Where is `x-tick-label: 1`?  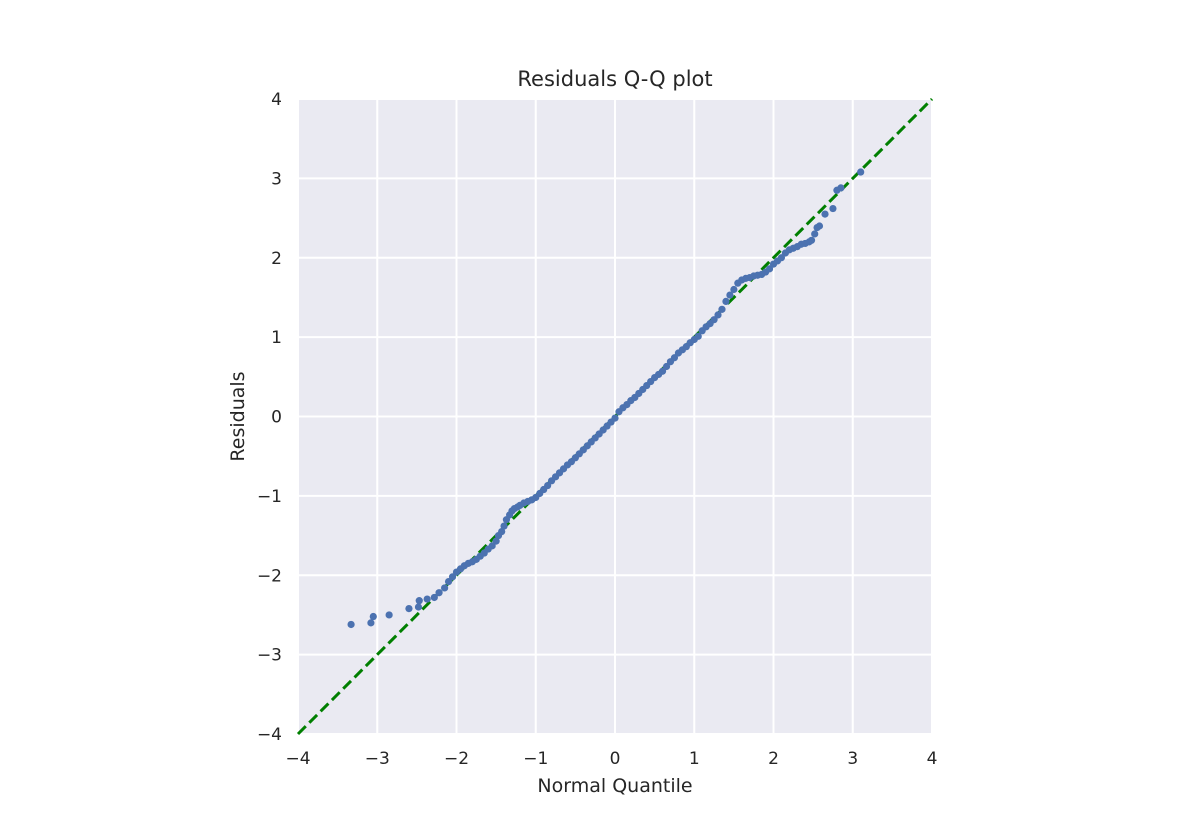
x-tick-label: 1 is located at coordinates (694, 759).